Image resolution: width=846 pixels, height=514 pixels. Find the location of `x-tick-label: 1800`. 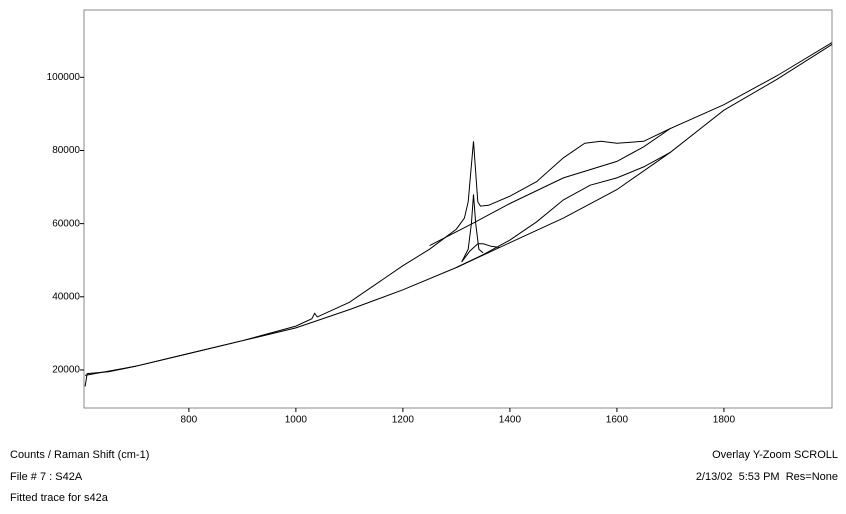

x-tick-label: 1800 is located at coordinates (724, 420).